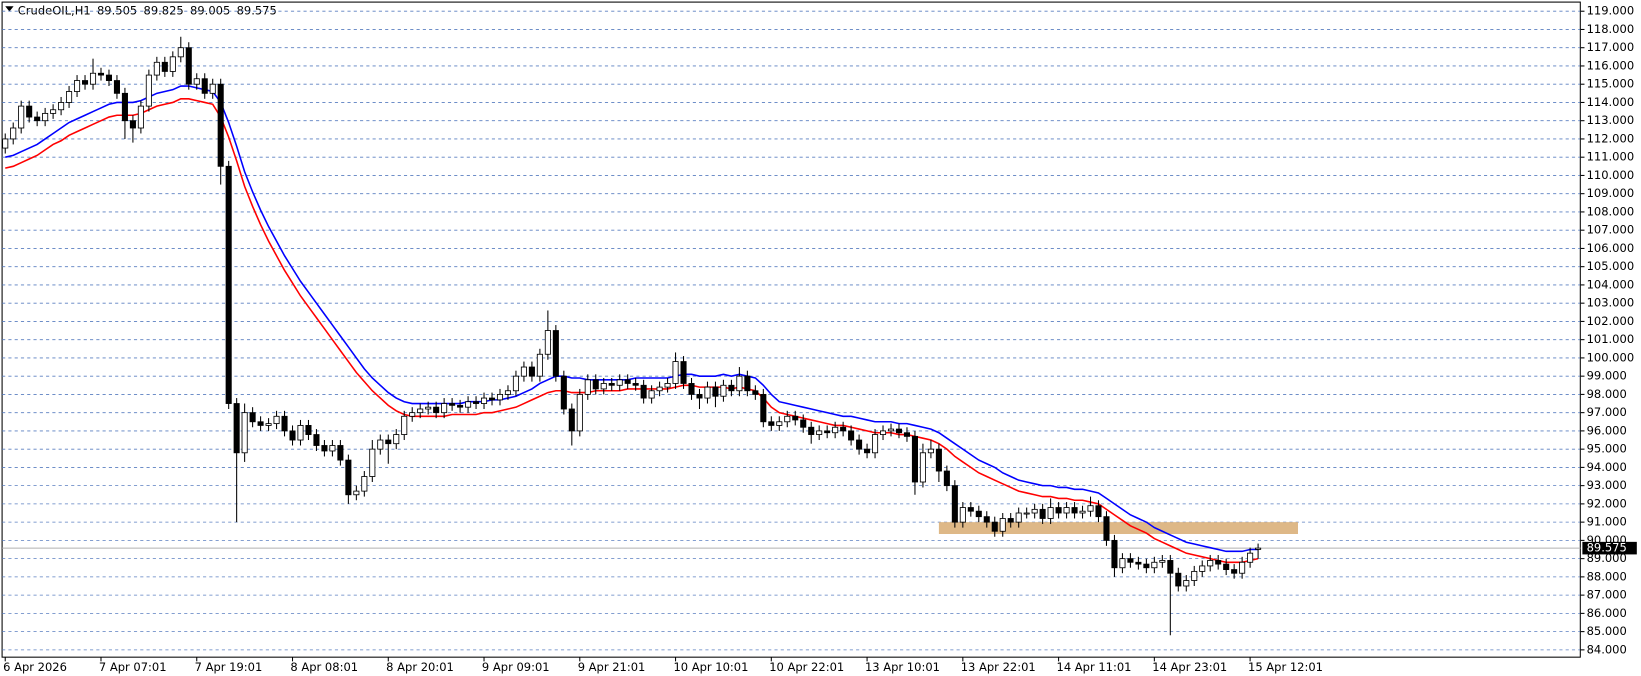 The width and height of the screenshot is (1641, 676). I want to click on x-tick-label: 9 Apr 09:01, so click(516, 667).